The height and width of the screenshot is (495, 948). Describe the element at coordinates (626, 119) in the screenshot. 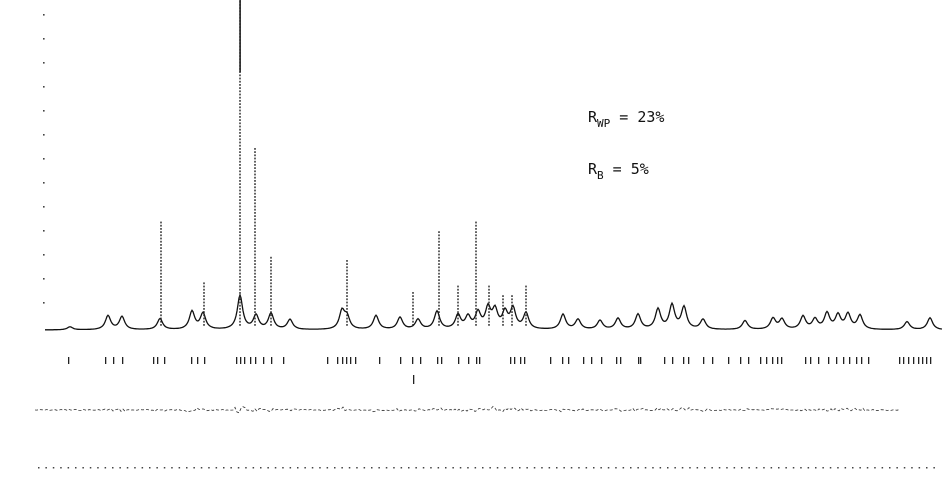

I see `rwp-annotation: RWP = 23%` at that location.